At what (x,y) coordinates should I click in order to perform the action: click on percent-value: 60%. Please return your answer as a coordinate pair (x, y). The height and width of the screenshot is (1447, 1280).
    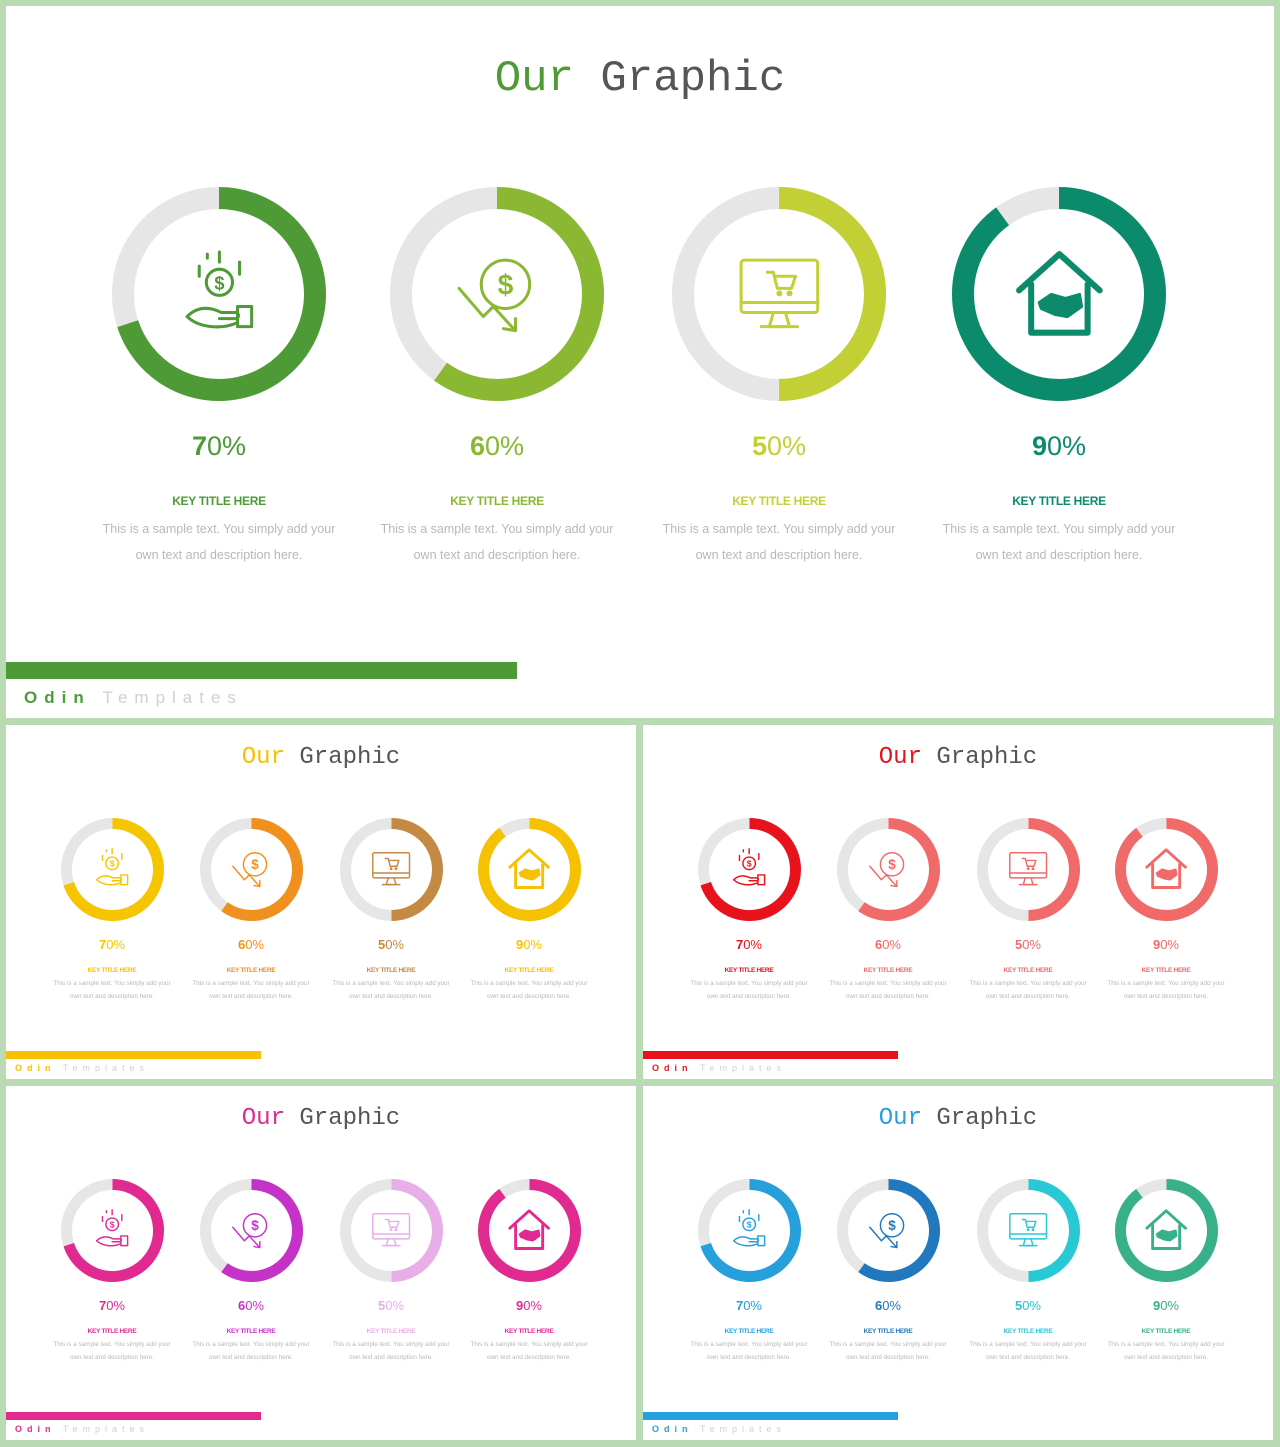
    Looking at the image, I should click on (497, 446).